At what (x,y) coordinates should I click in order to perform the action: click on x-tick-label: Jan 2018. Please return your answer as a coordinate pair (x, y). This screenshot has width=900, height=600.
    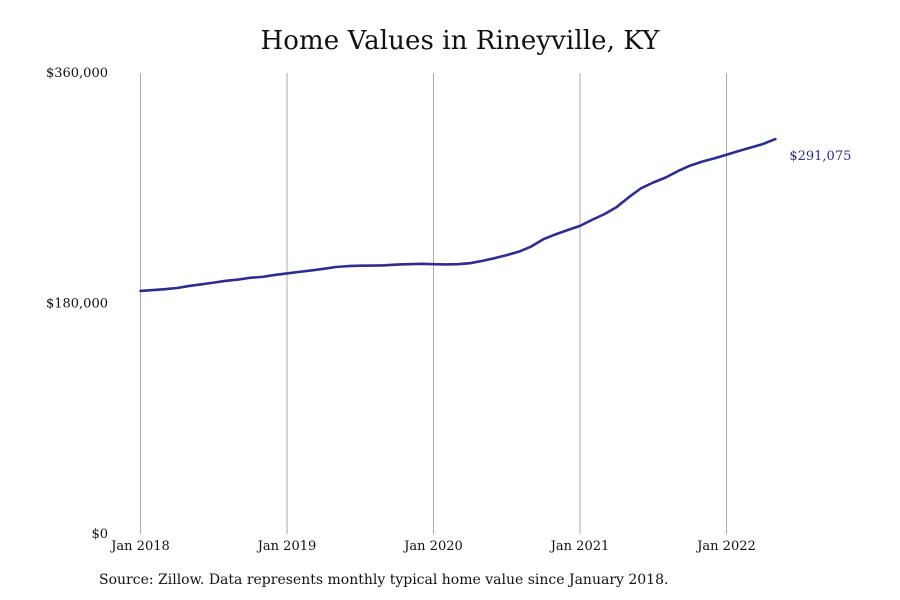
    Looking at the image, I should click on (139, 546).